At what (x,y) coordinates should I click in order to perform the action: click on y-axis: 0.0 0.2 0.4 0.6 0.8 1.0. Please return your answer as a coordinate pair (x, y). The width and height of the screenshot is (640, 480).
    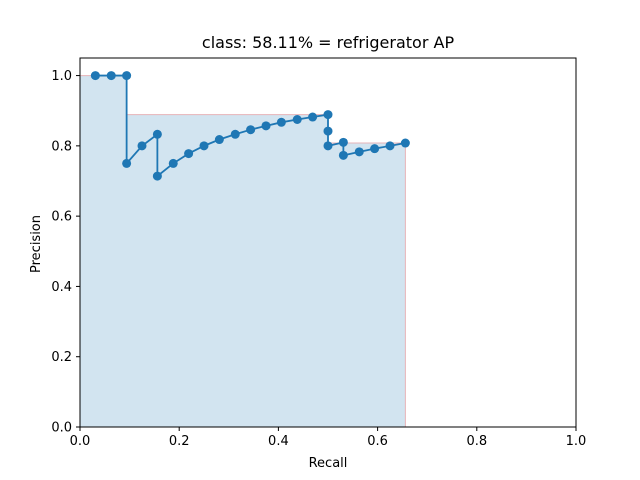
    Looking at the image, I should click on (65, 252).